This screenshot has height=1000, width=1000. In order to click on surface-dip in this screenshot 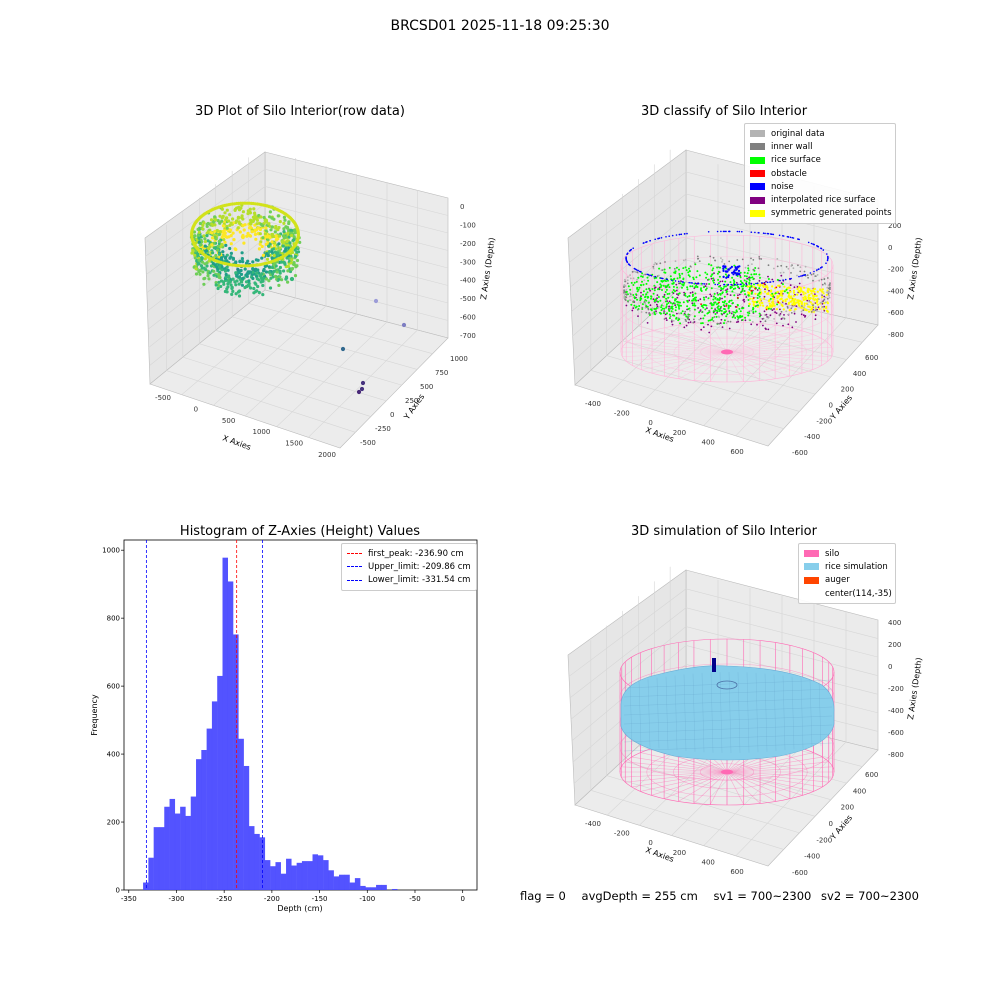, I will do `click(727, 685)`.